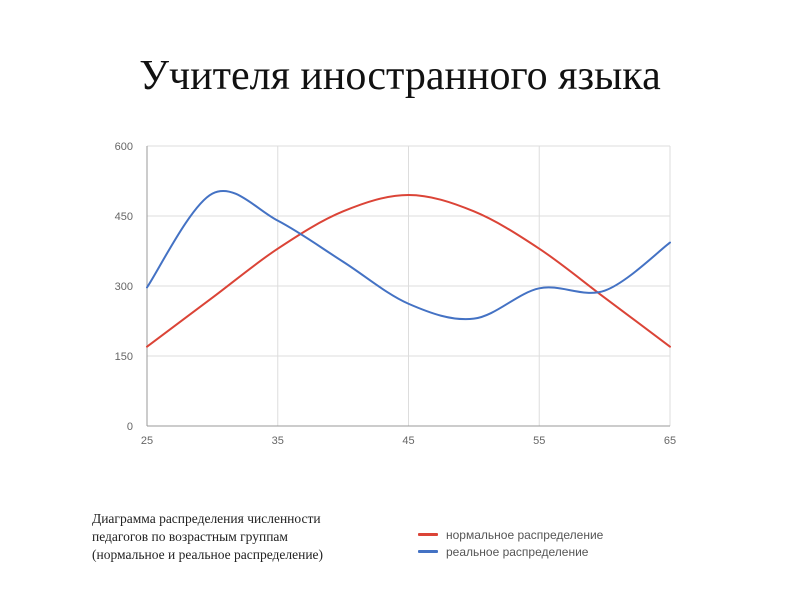 This screenshot has width=800, height=600. I want to click on y-tick-label: 300, so click(124, 287).